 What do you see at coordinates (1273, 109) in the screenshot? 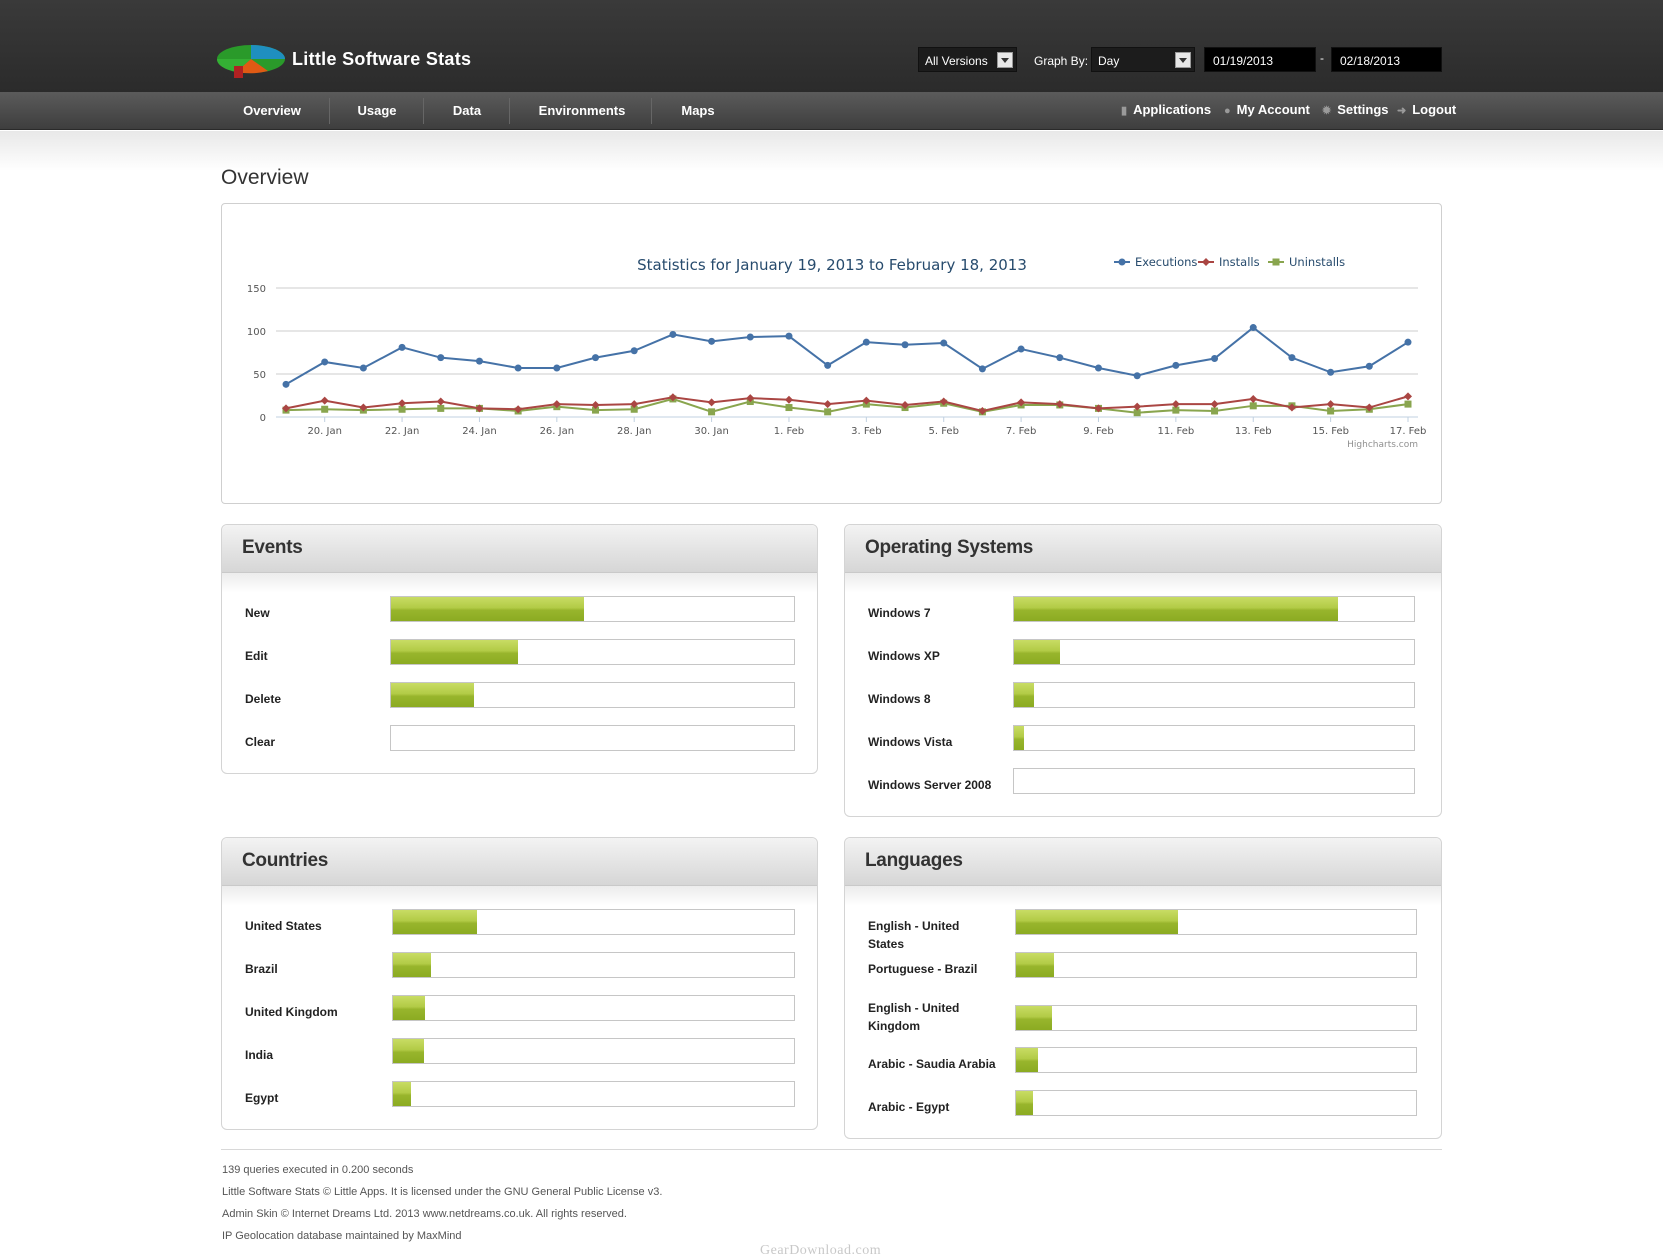
I see `nav-my-account-label: My Account` at bounding box center [1273, 109].